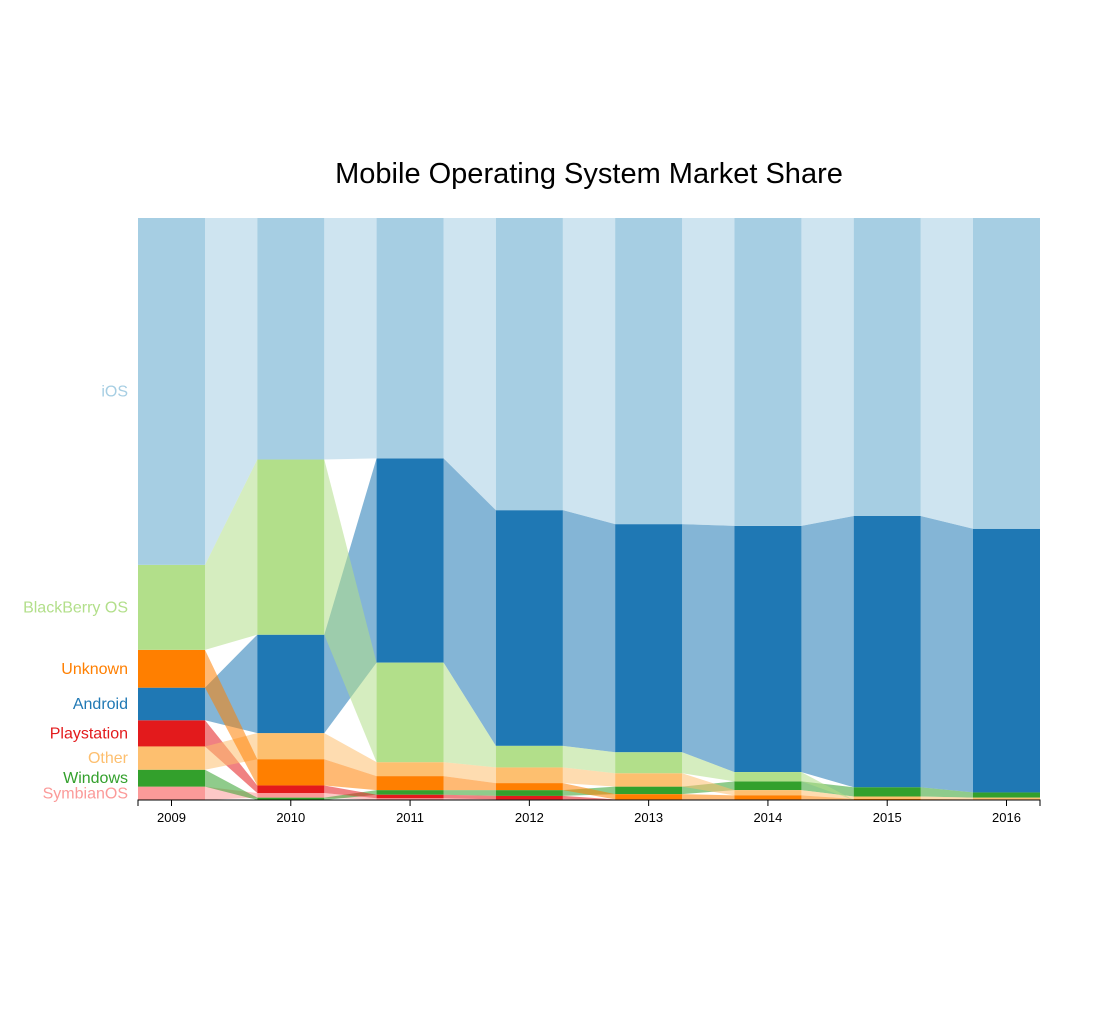  Describe the element at coordinates (589, 797) in the screenshot. I see `link-playstation-2012-2013` at that location.